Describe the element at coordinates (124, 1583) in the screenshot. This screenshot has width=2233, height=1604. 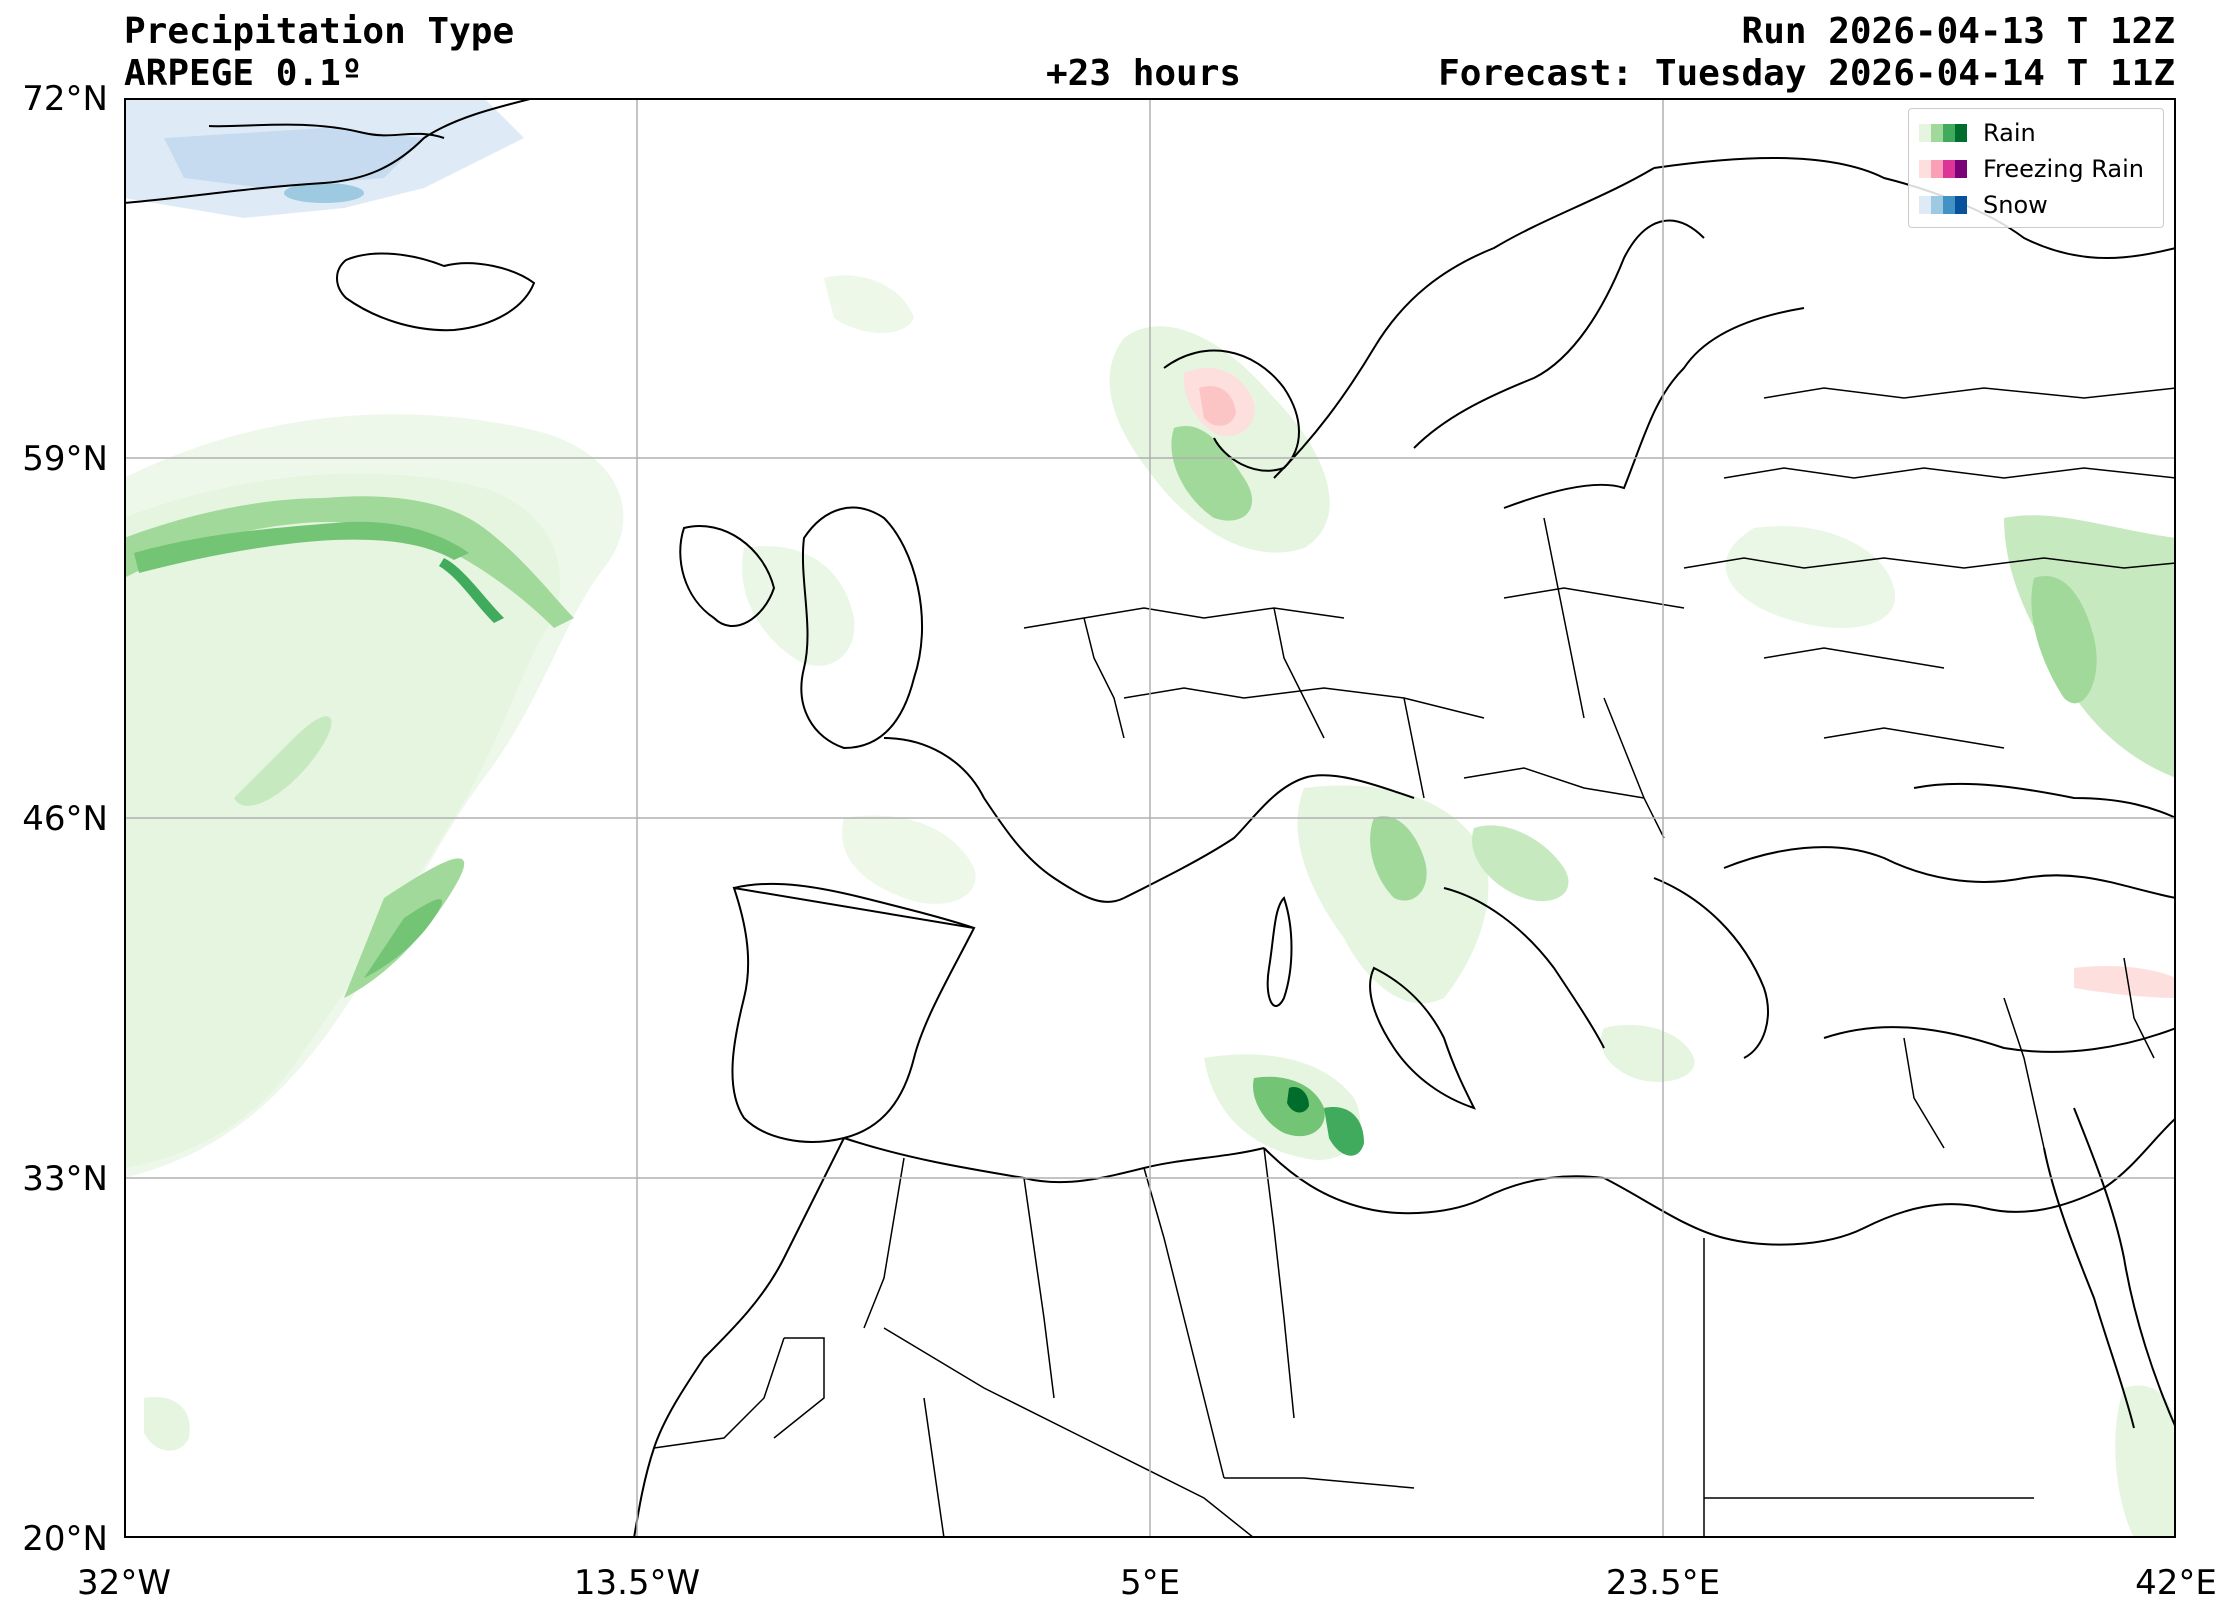
I see `lon-label-32w: 32°W` at that location.